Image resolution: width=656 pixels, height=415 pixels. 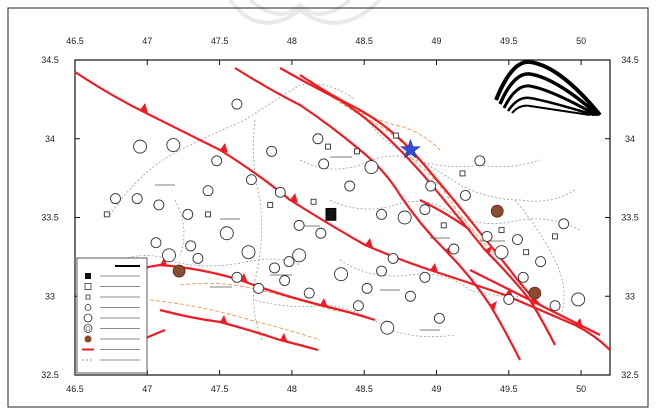 I want to click on legend-circle-icon, so click(x=88, y=307).